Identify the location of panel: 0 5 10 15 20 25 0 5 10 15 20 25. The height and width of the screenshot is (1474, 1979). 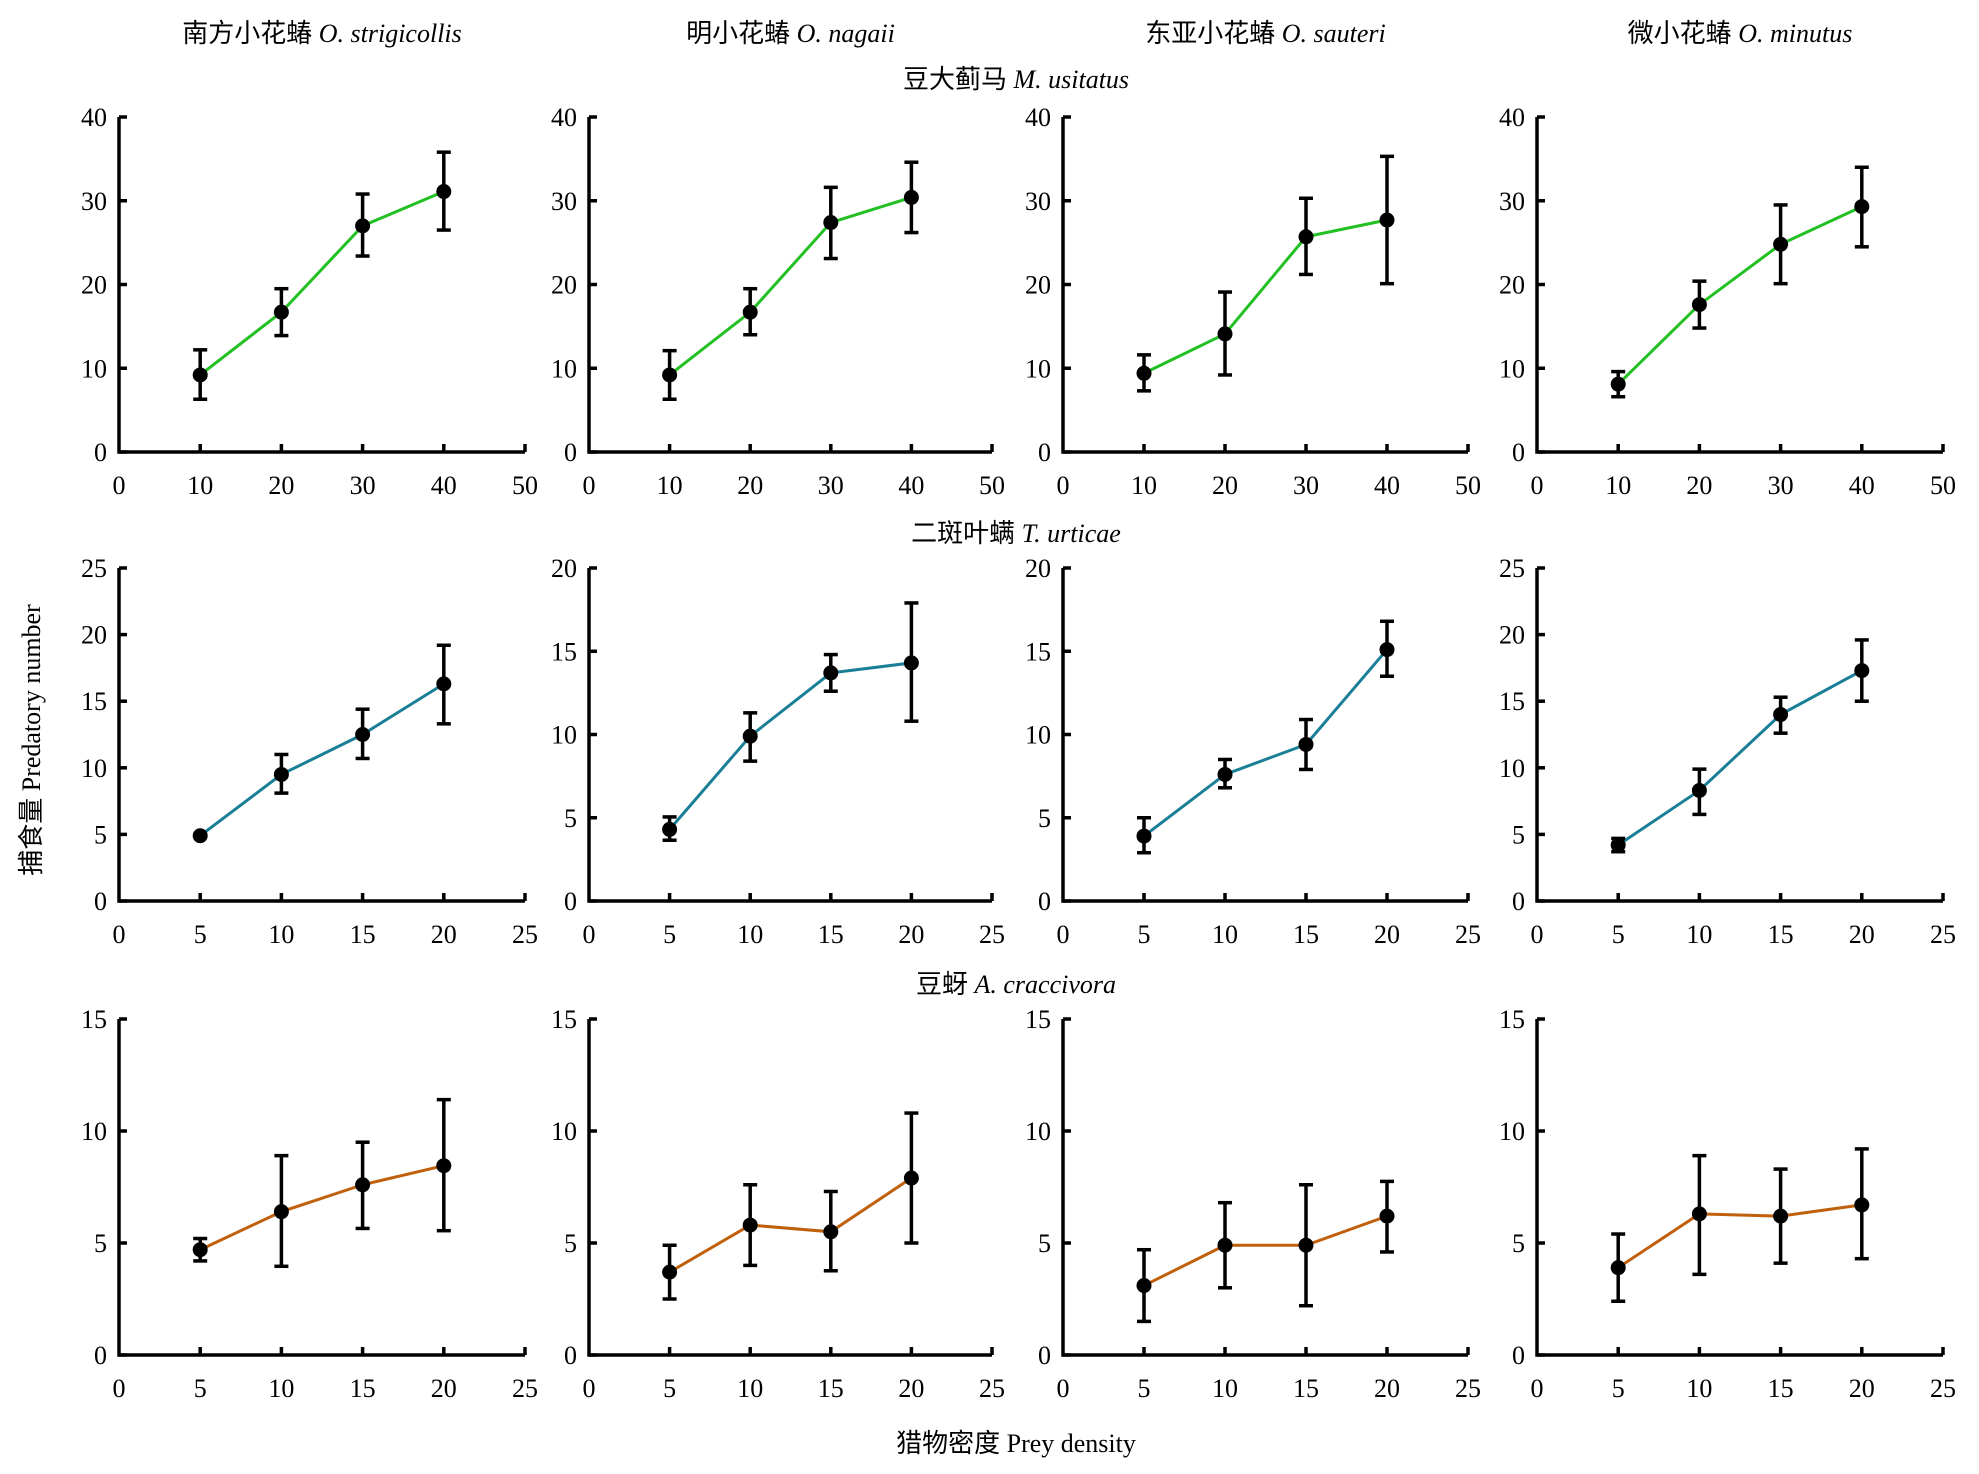
(309, 751).